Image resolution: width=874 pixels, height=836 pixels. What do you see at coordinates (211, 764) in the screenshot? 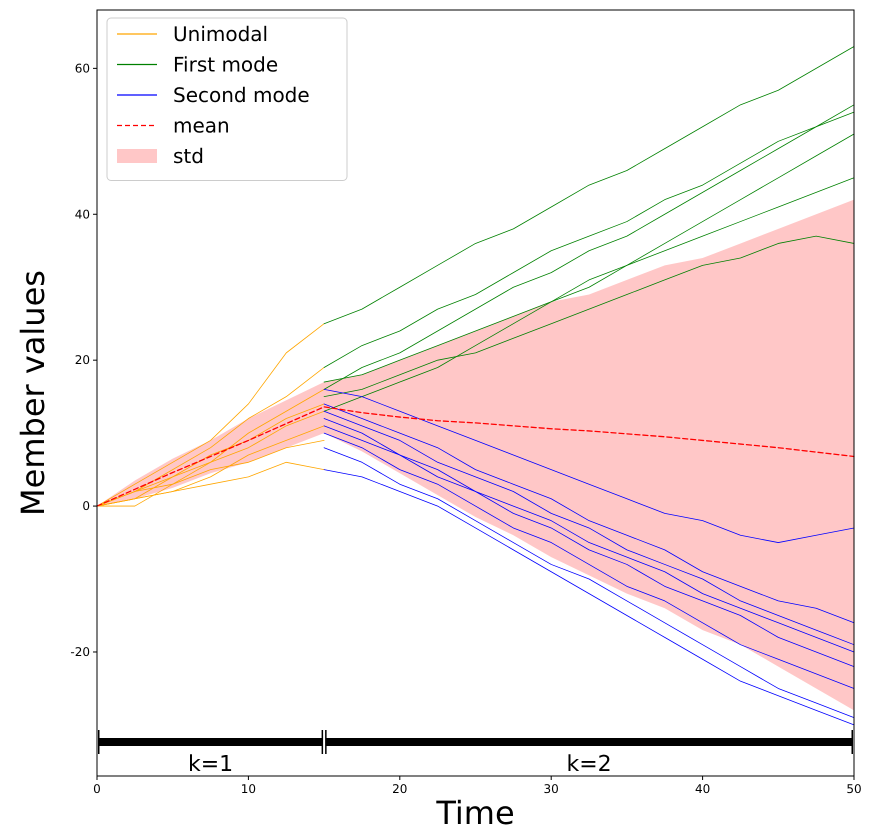
I see `annotation: k=1` at bounding box center [211, 764].